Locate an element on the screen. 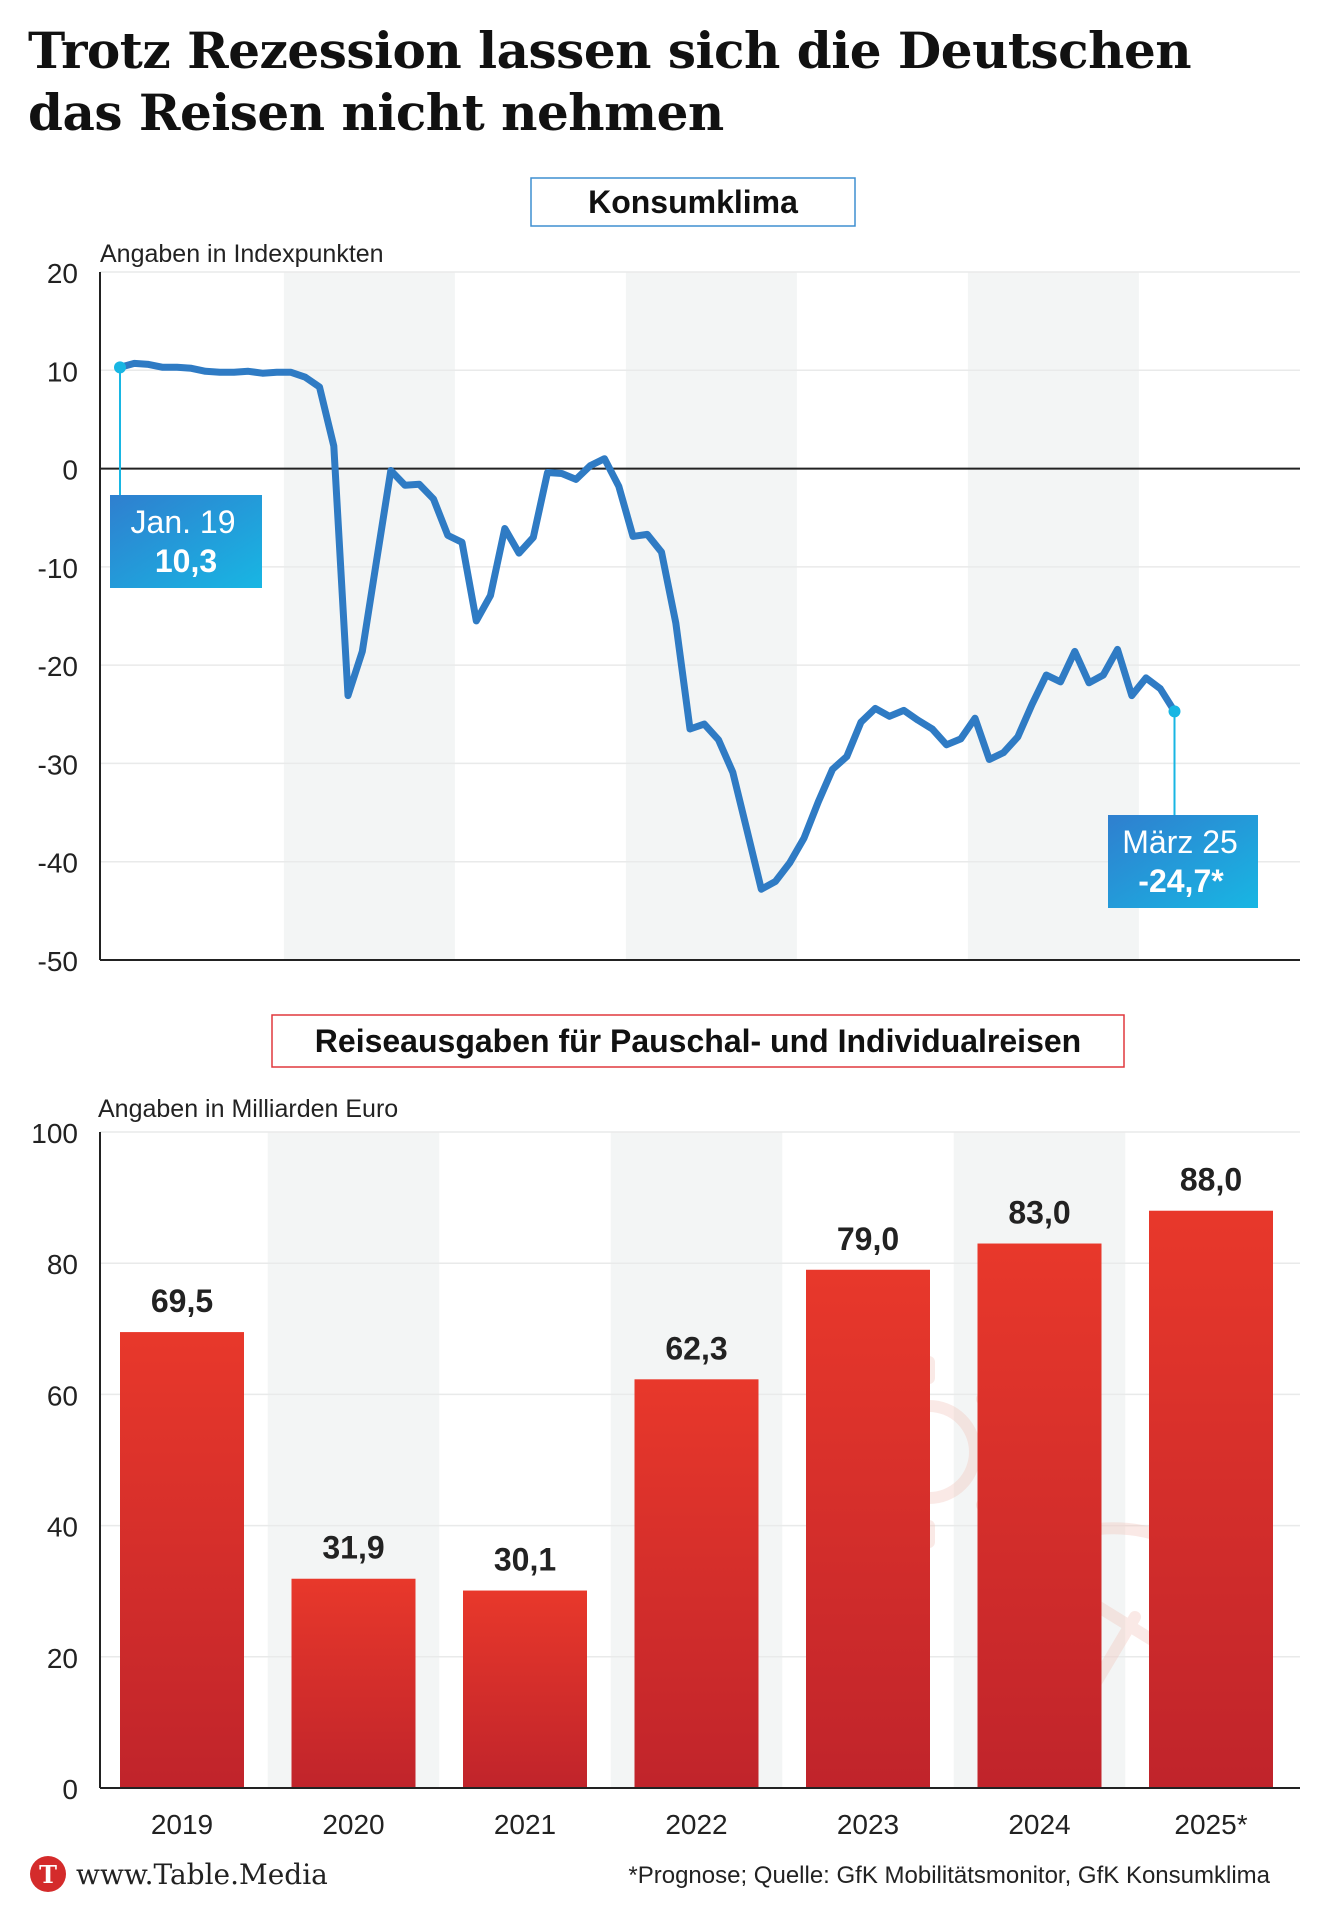 This screenshot has height=1920, width=1340. bar-chart-x-tick: 2025* is located at coordinates (1210, 1824).